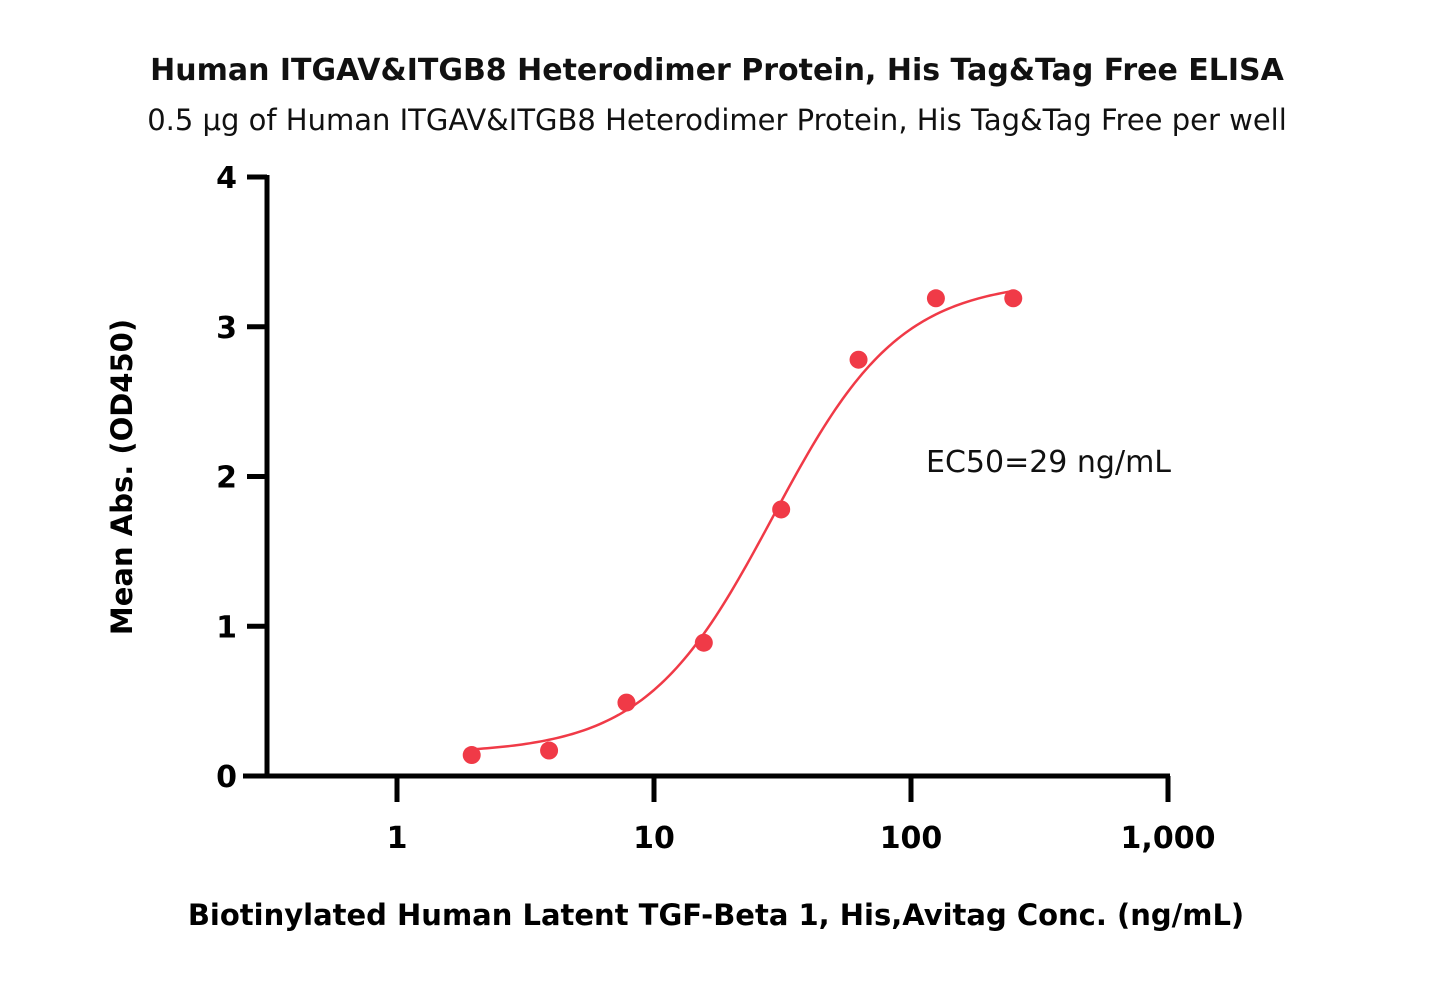  I want to click on x-tick-label: 10, so click(654, 838).